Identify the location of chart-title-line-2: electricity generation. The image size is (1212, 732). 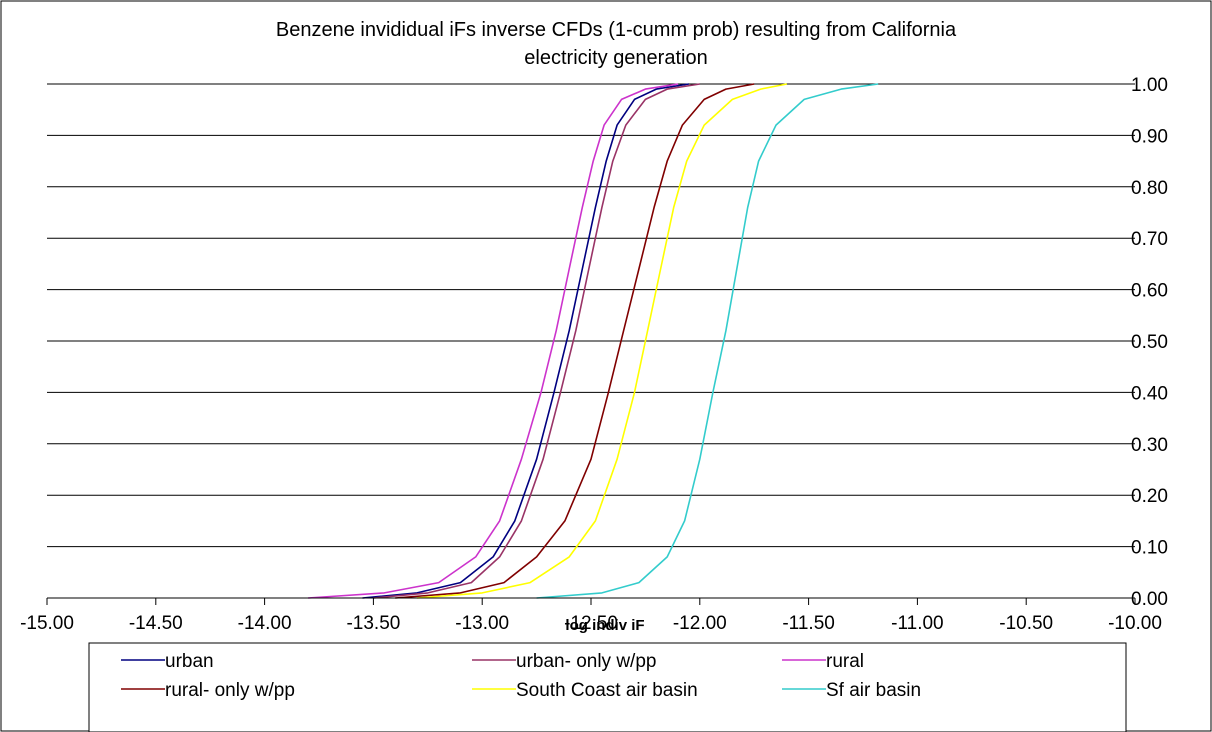
(615, 58).